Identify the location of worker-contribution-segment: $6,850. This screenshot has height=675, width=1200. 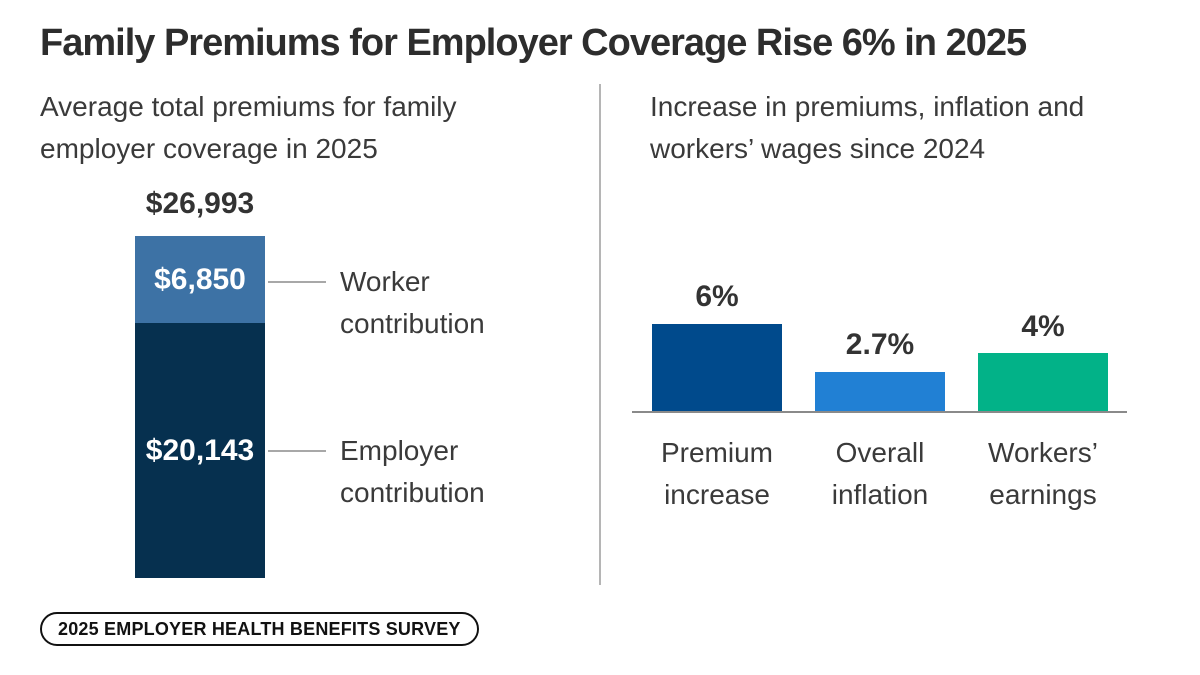
(200, 279).